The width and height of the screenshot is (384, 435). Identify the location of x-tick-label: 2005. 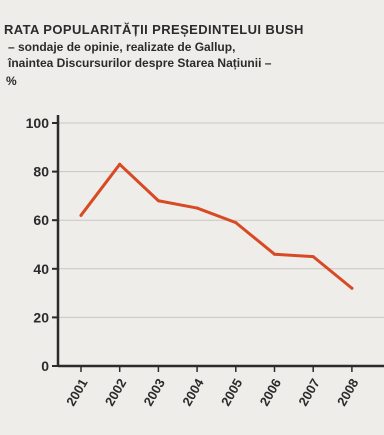
(231, 392).